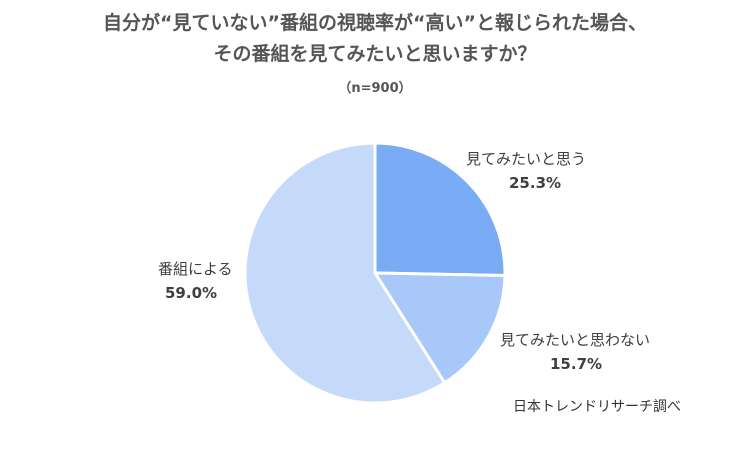 This screenshot has height=450, width=750. What do you see at coordinates (375, 23) in the screenshot?
I see `chart-title-line1: 自分が“見ていない”番組の視聴率が“高い”と報じられた場合、` at bounding box center [375, 23].